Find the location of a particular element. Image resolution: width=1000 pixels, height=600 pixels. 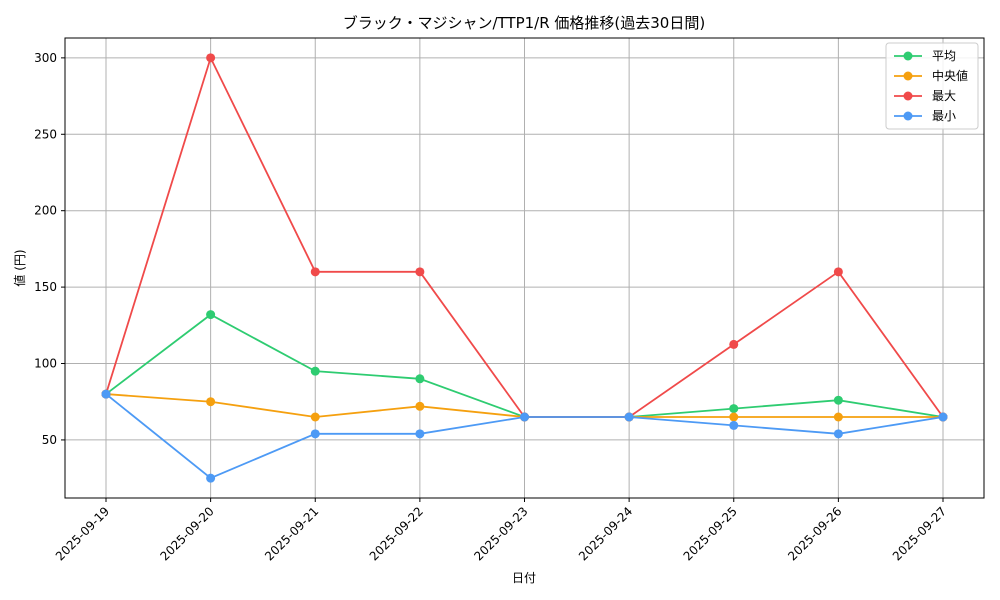

legend-item: 中央値 is located at coordinates (931, 75).